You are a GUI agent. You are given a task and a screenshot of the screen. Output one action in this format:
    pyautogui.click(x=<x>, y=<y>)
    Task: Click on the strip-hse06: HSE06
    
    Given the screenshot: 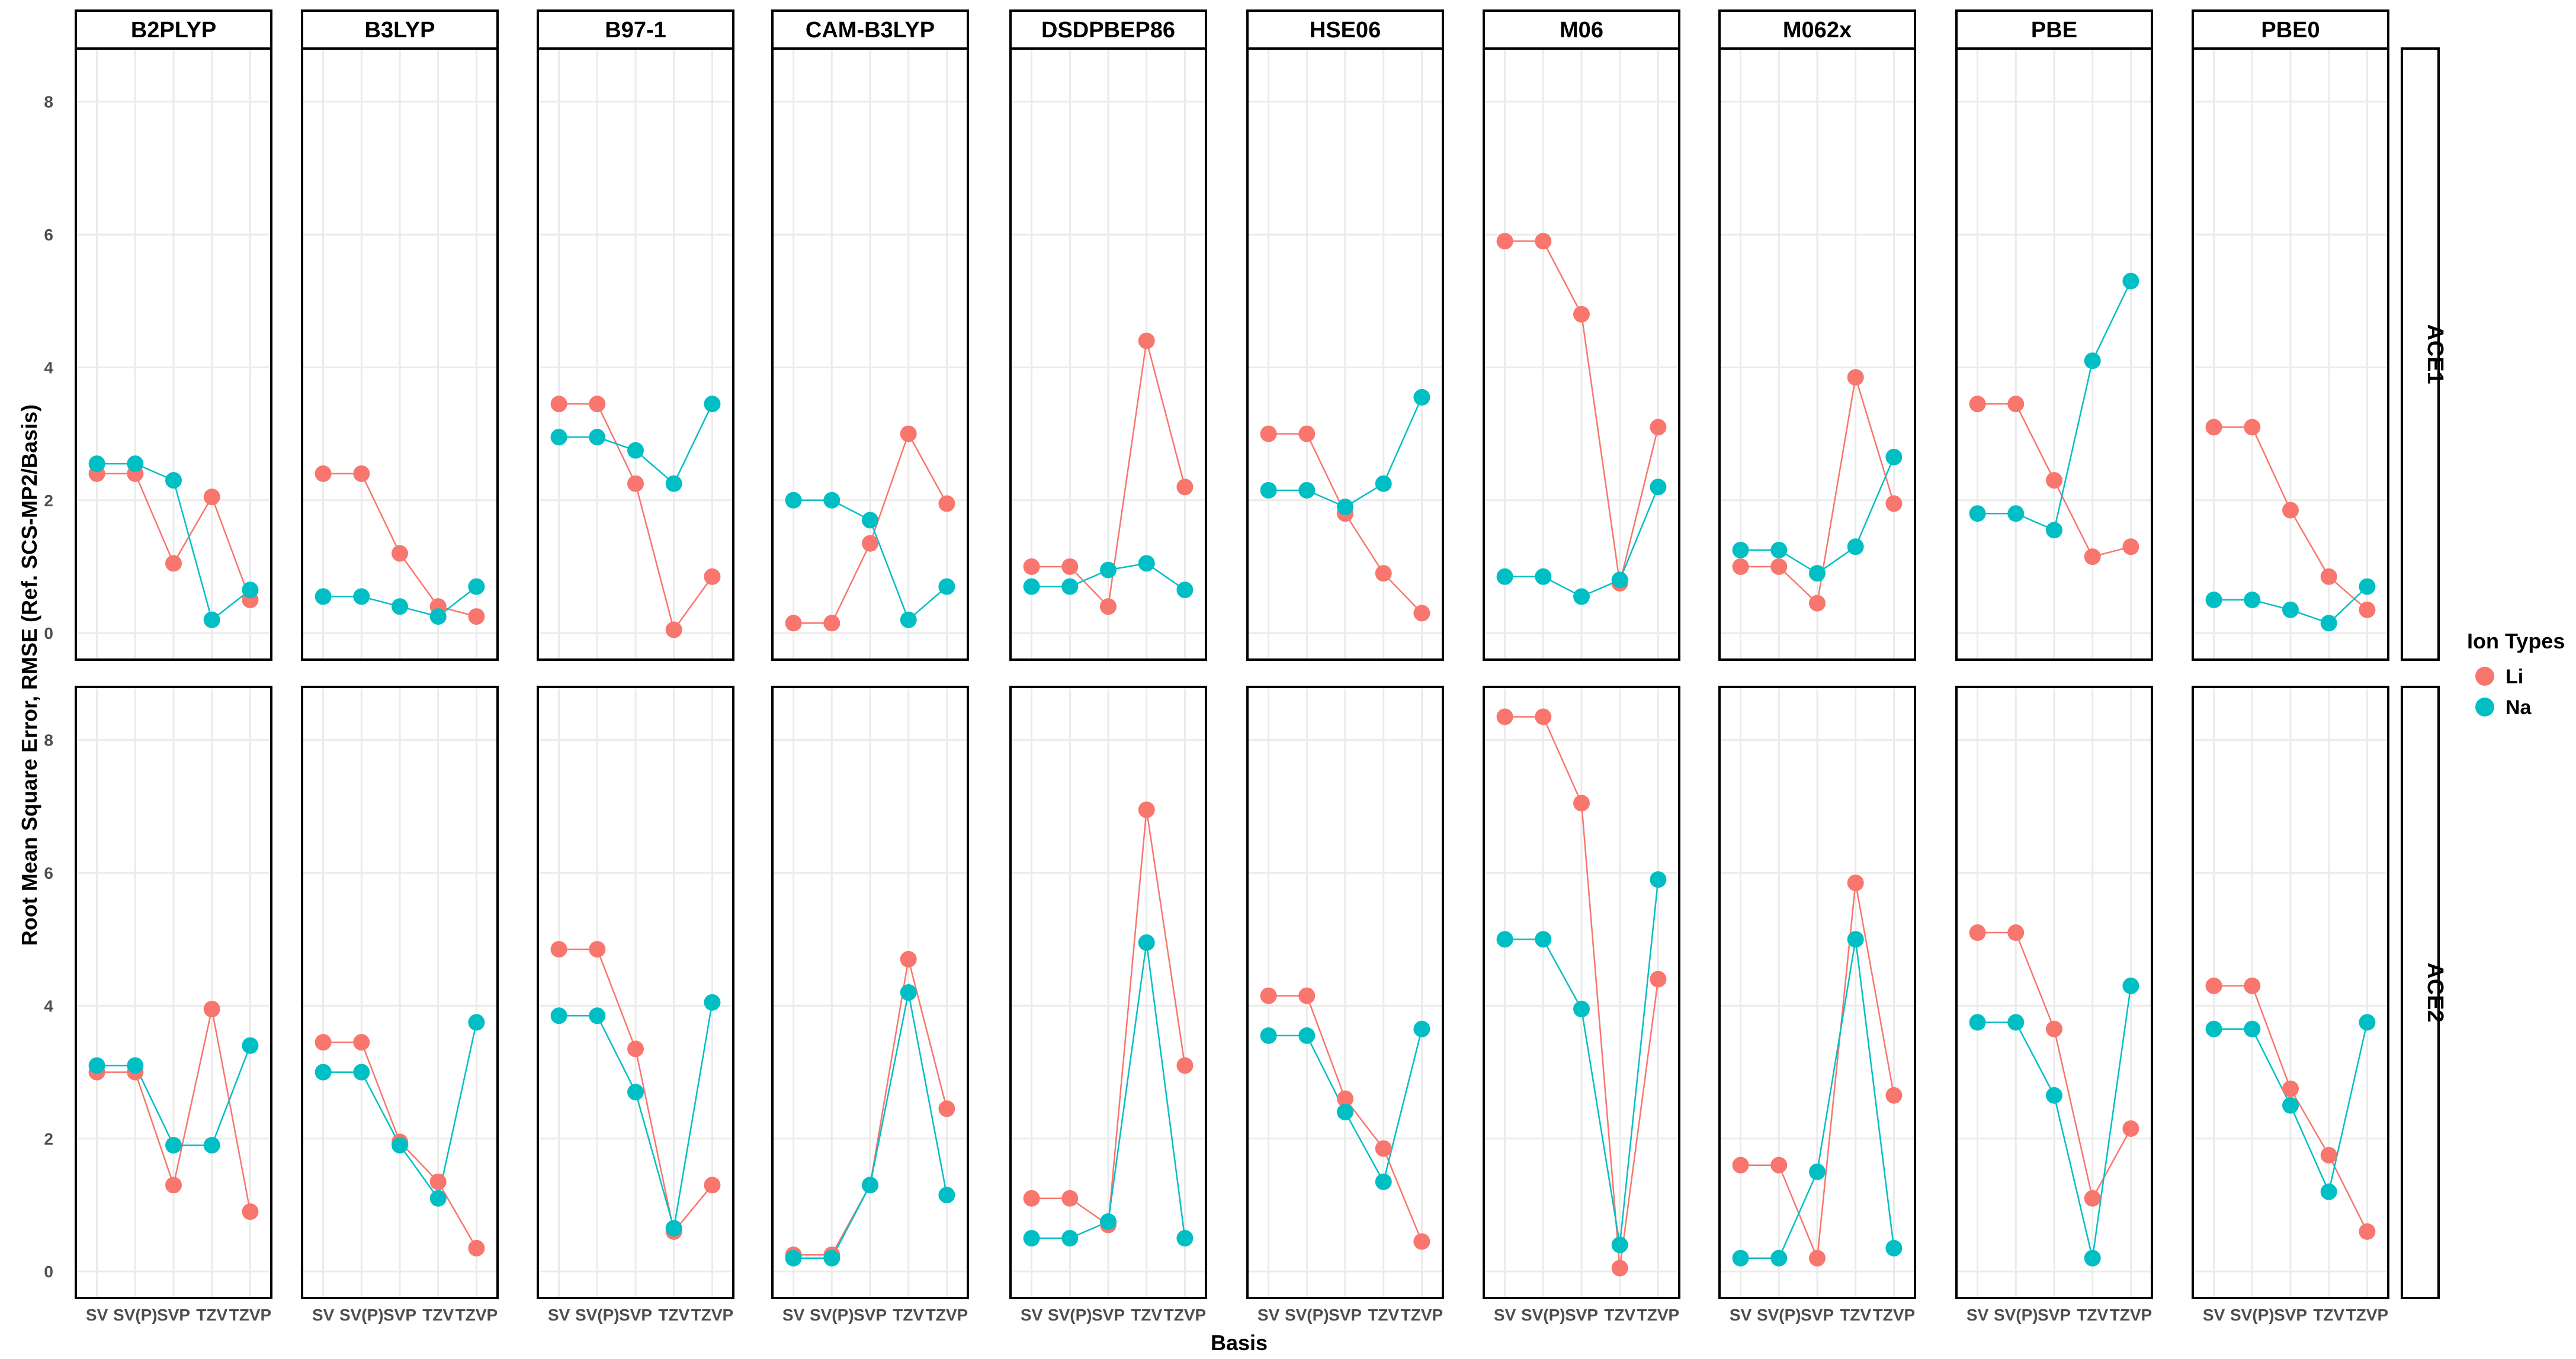 What is the action you would take?
    pyautogui.click(x=1345, y=29)
    